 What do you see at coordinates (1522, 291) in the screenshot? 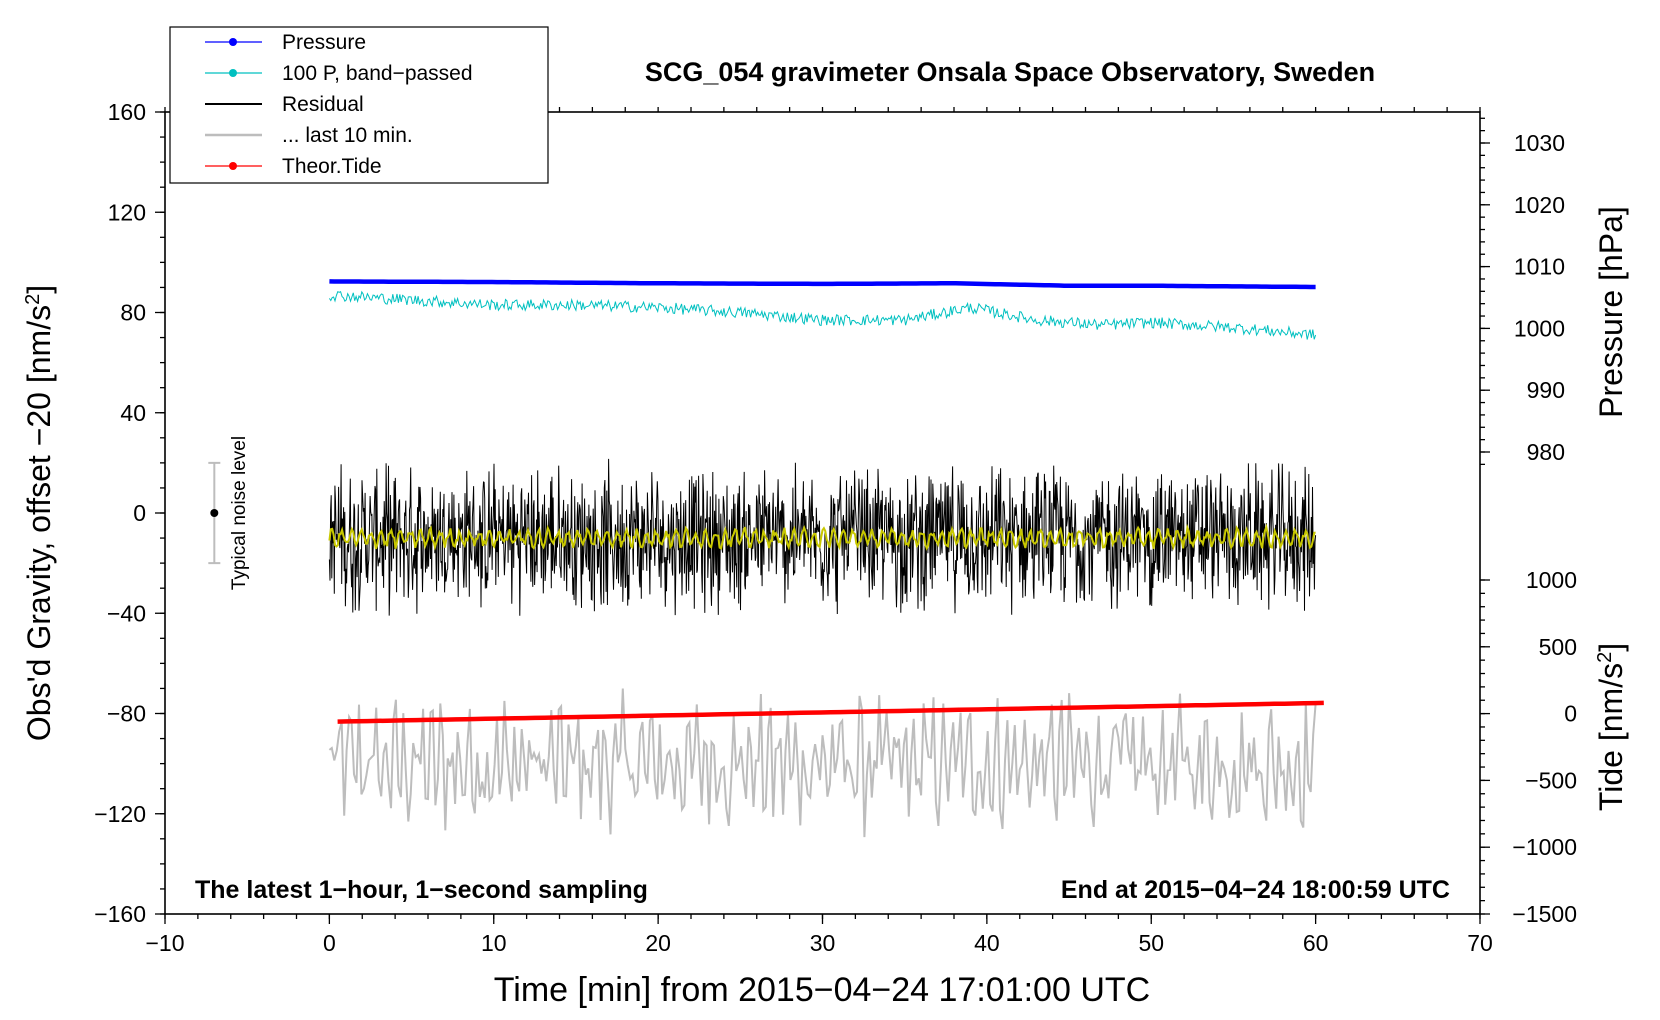
I see `y-axis-pressure: 980 990 1000 1010 1020 1030` at bounding box center [1522, 291].